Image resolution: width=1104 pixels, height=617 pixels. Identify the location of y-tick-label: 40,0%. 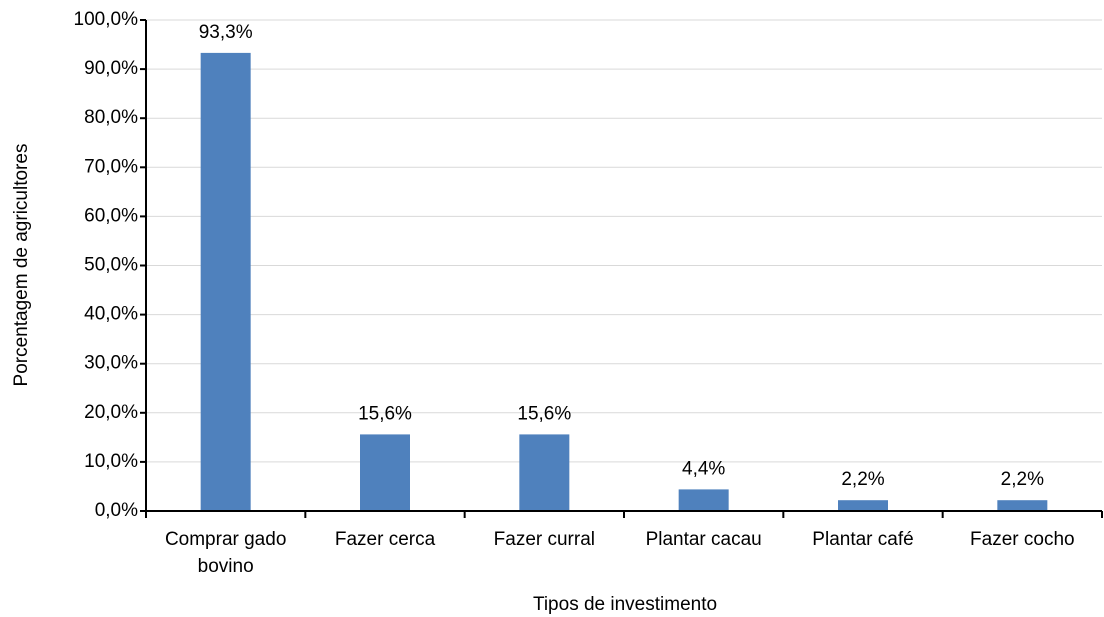
(111, 314).